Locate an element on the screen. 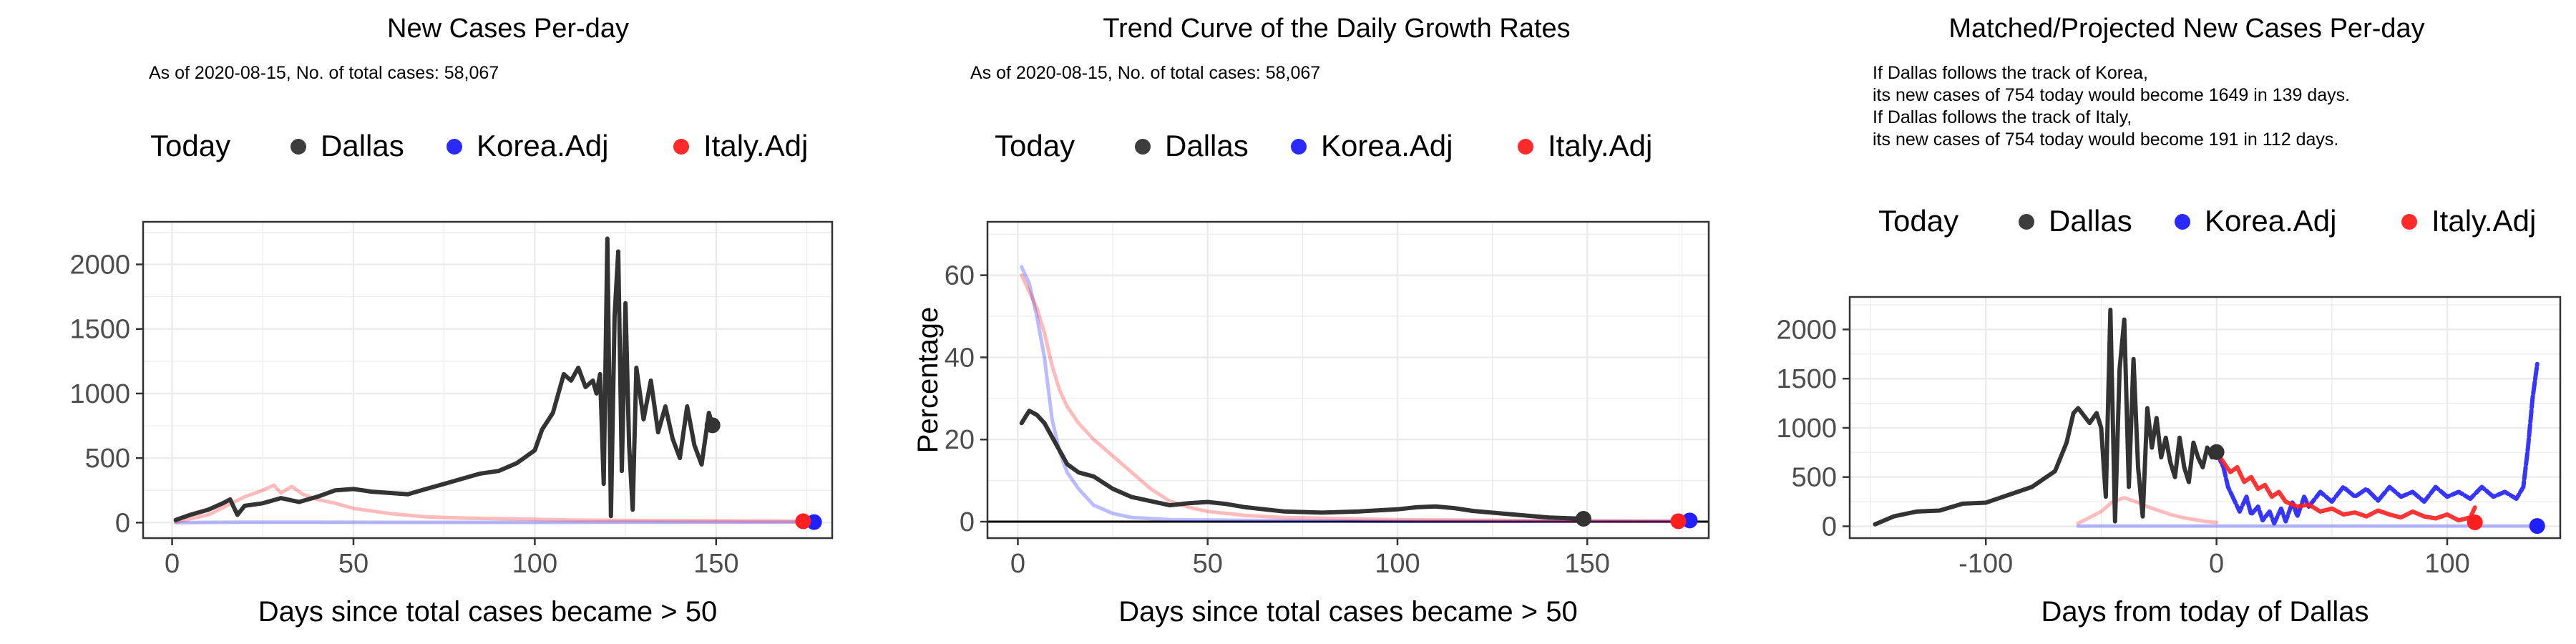  chart-title: Matched/Projected New Cases Per-day is located at coordinates (2186, 29).